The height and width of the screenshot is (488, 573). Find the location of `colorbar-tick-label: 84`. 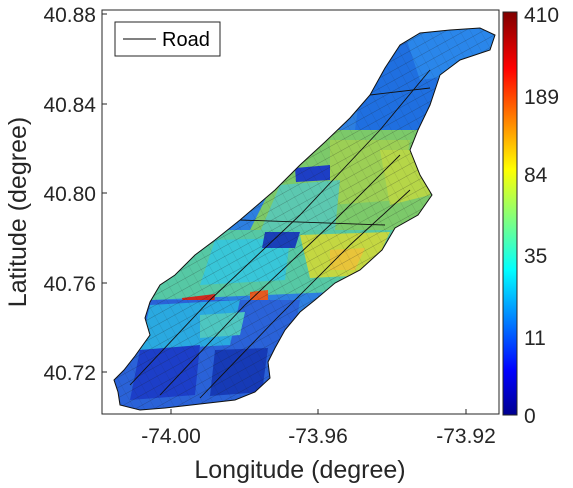

colorbar-tick-label: 84 is located at coordinates (536, 175).